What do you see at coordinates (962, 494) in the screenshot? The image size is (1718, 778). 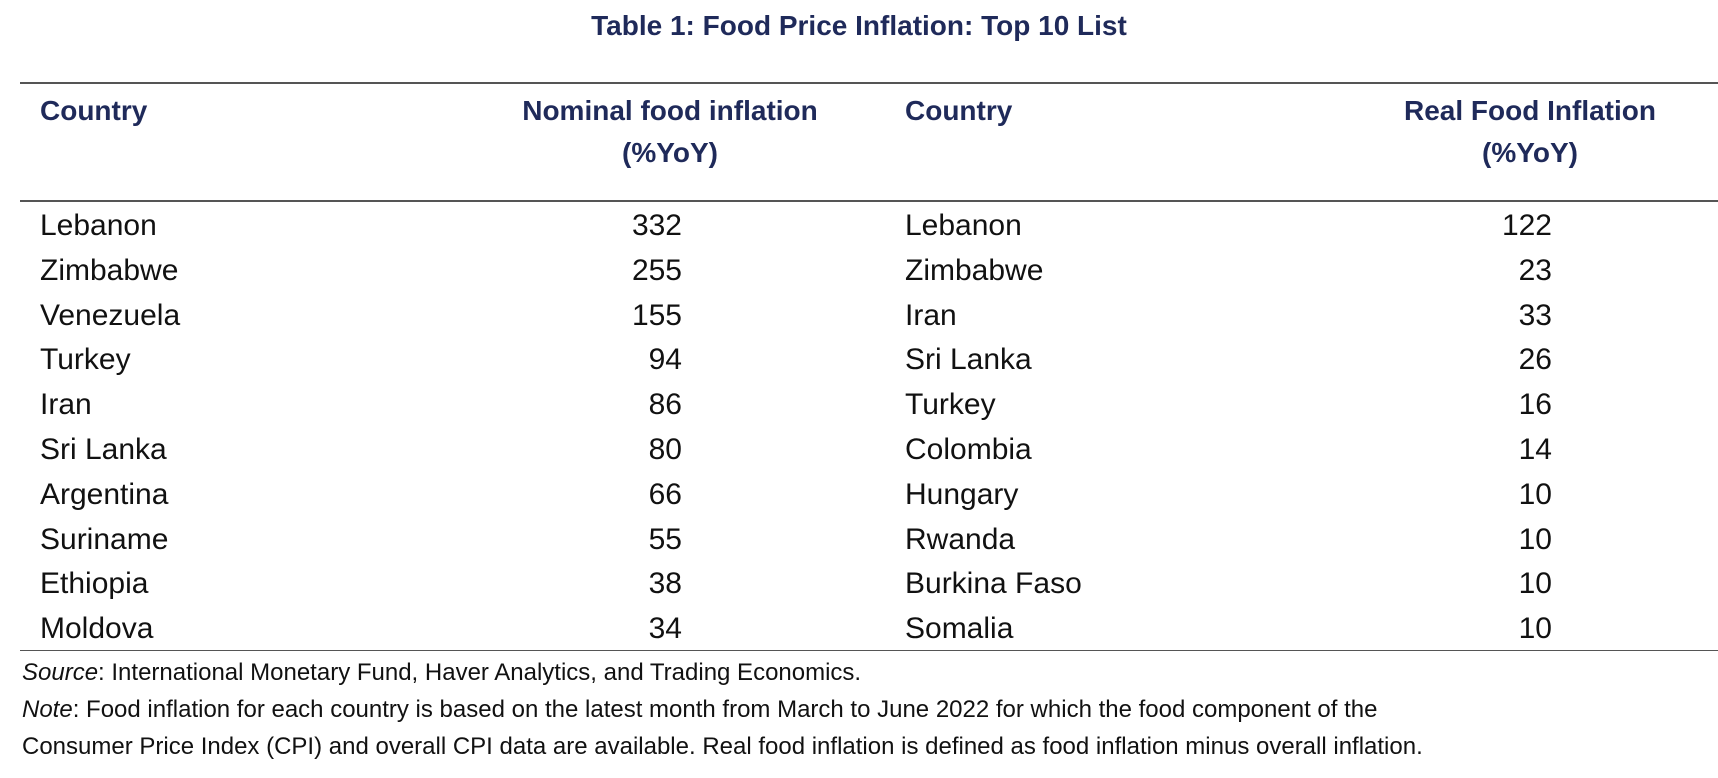 I see `real-country-cell: Hungary` at bounding box center [962, 494].